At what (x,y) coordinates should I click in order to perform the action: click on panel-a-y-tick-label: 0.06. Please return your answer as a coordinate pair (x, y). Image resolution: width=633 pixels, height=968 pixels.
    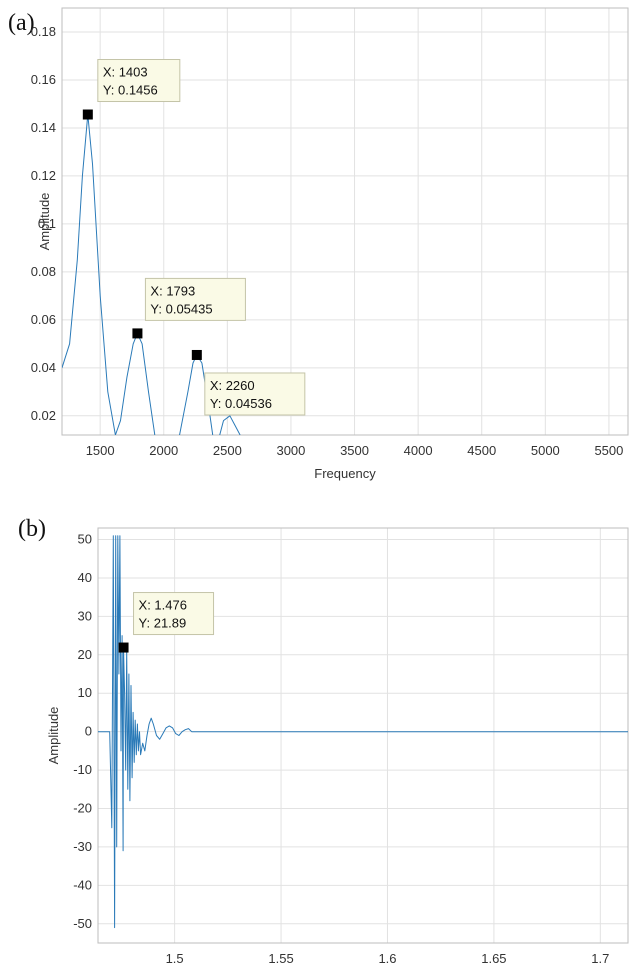
    Looking at the image, I should click on (43, 319).